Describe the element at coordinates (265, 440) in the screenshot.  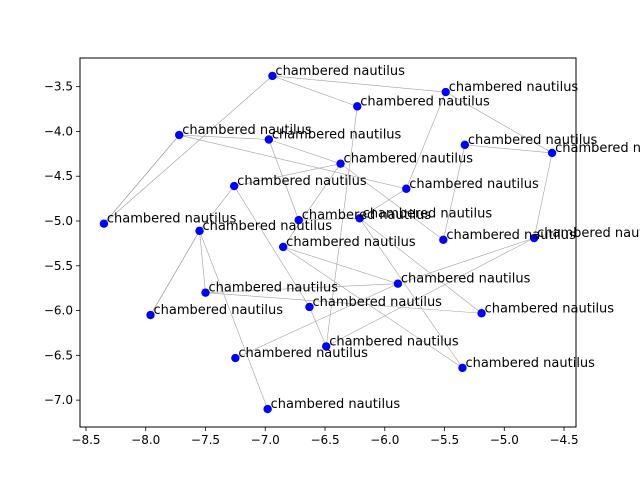
I see `x-tick-label: −7.0` at that location.